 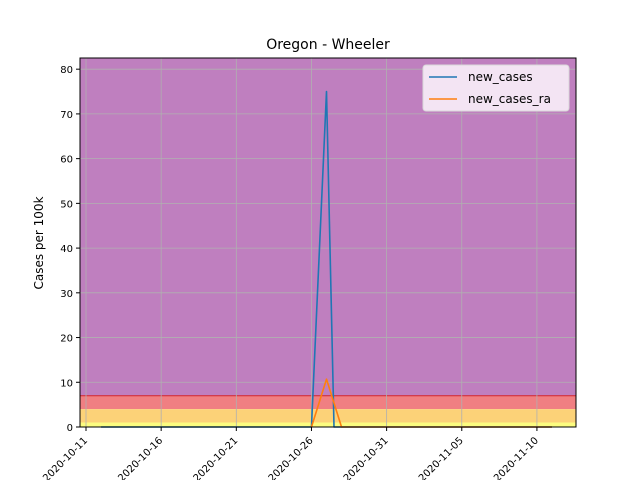 I want to click on band-high, so click(x=328, y=402).